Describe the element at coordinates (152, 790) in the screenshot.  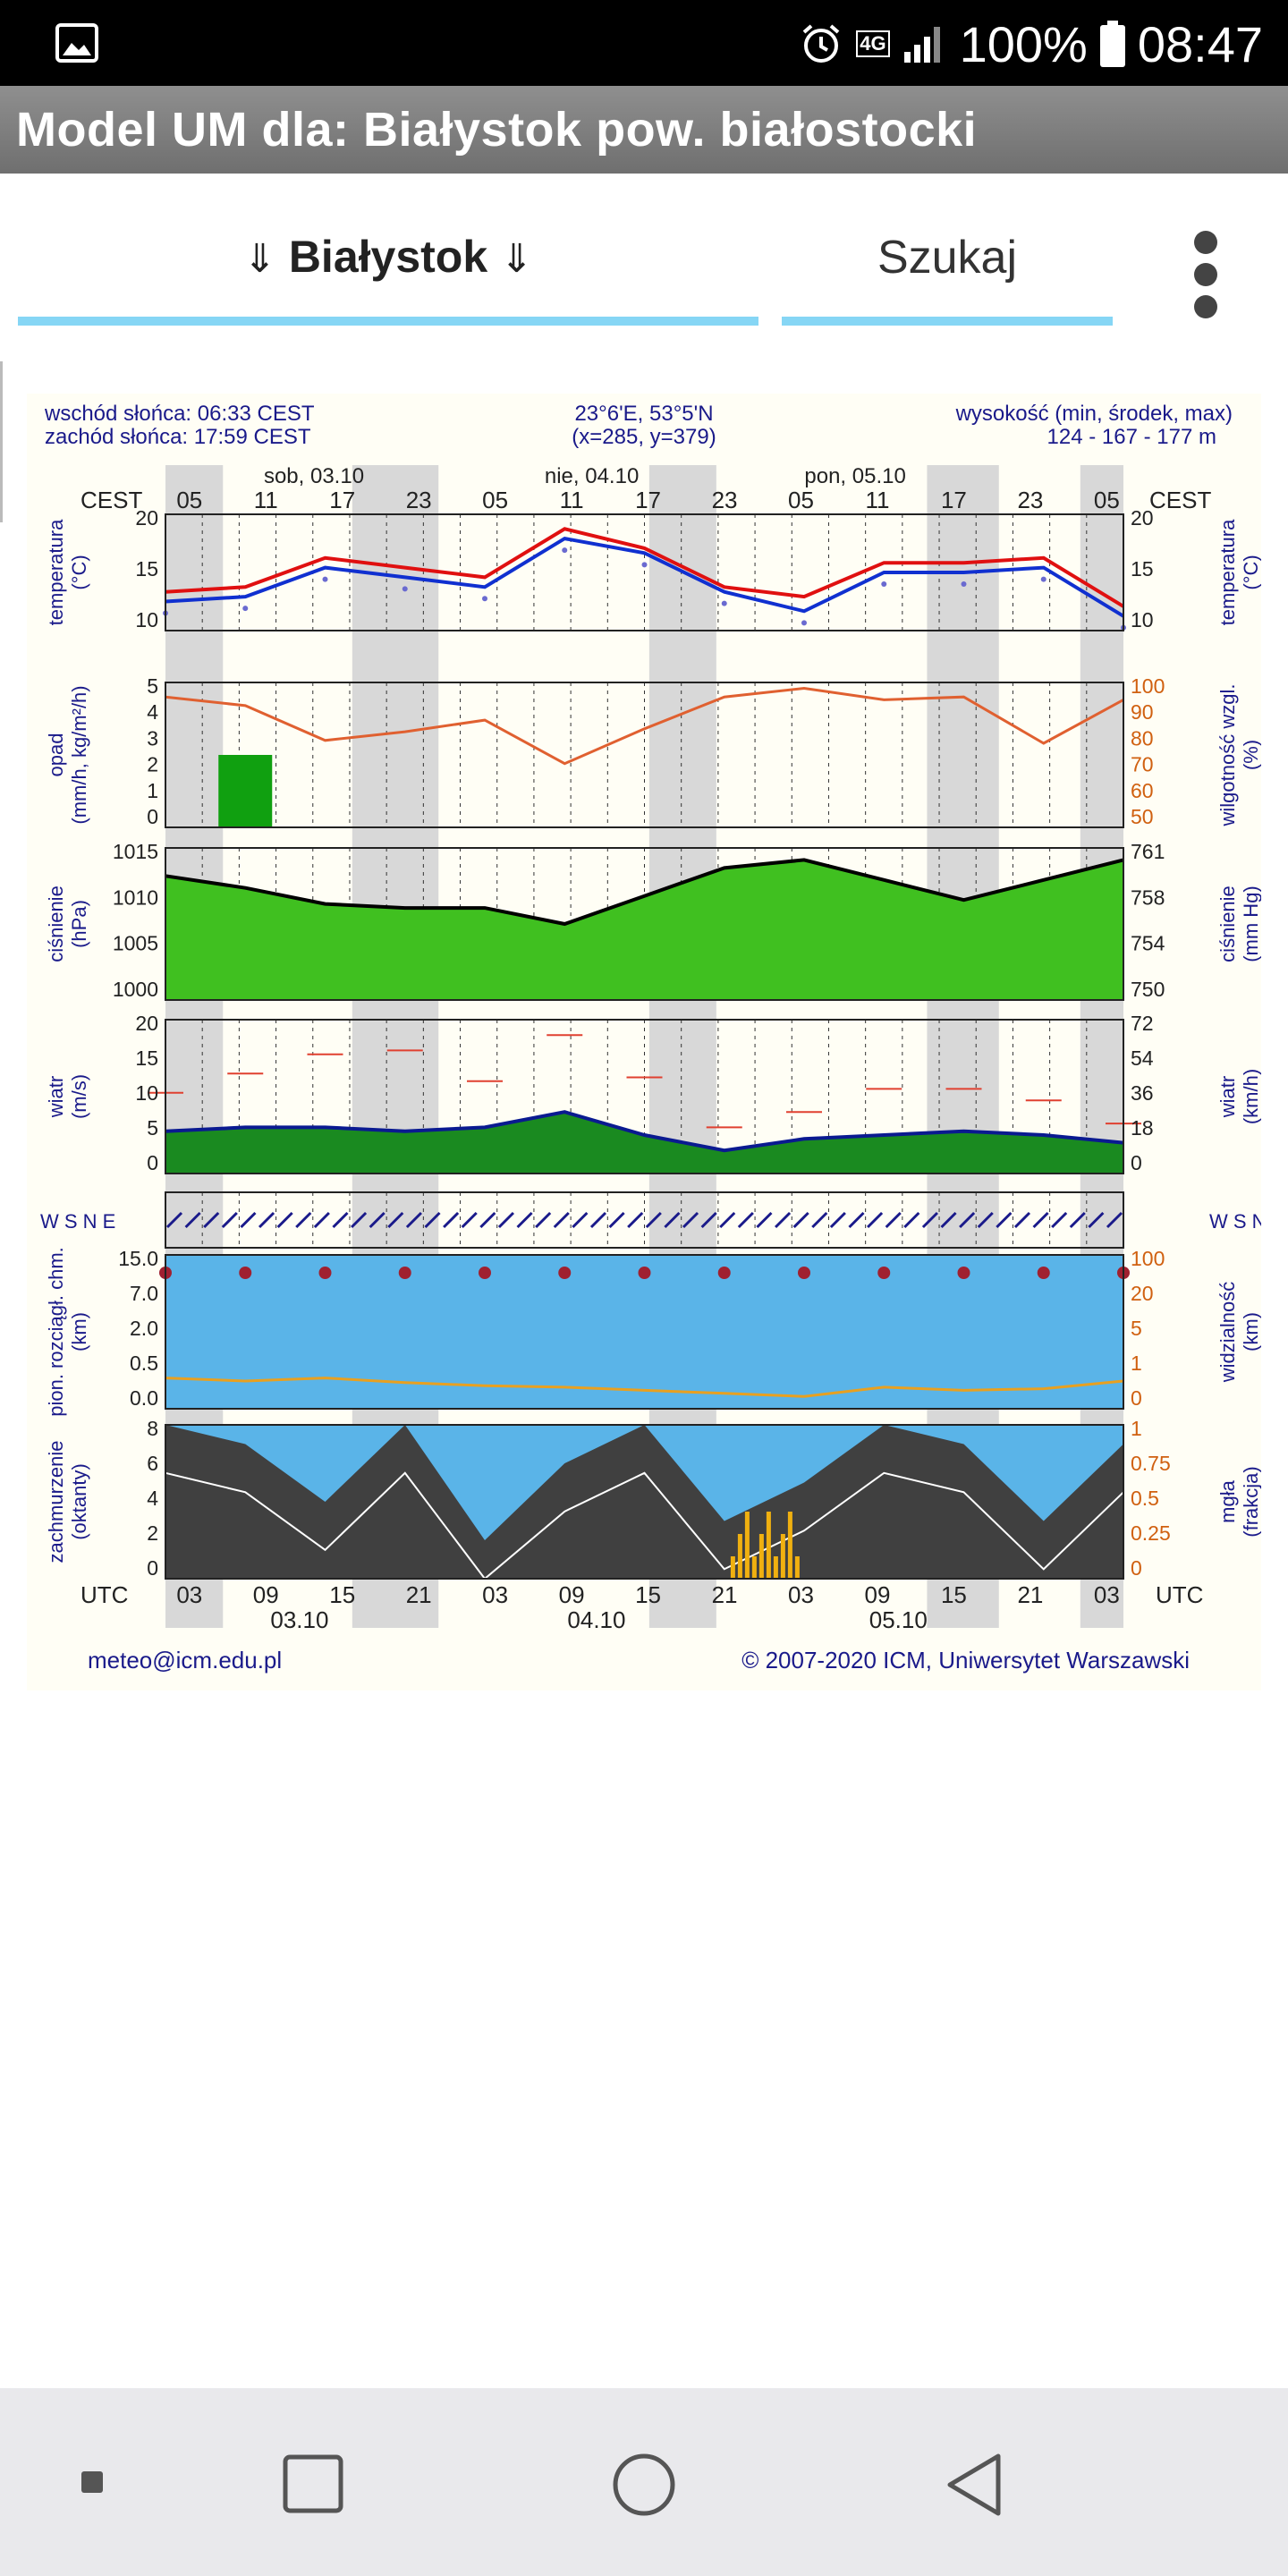
I see `y-tick-label: 1` at that location.